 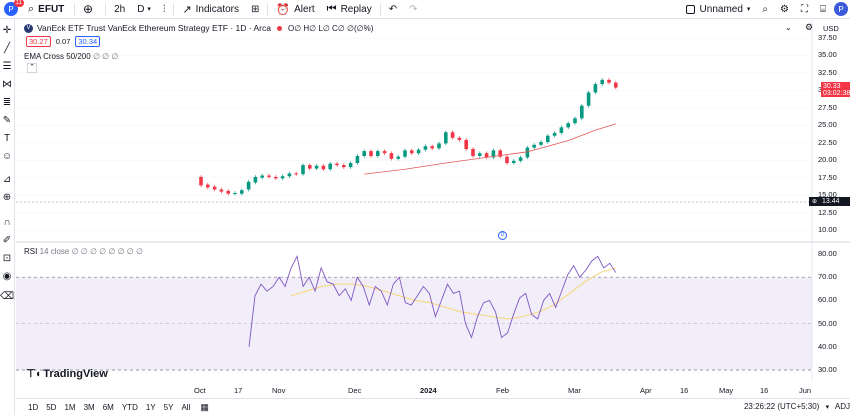 I want to click on adj-toggle: ADJ, so click(x=842, y=406).